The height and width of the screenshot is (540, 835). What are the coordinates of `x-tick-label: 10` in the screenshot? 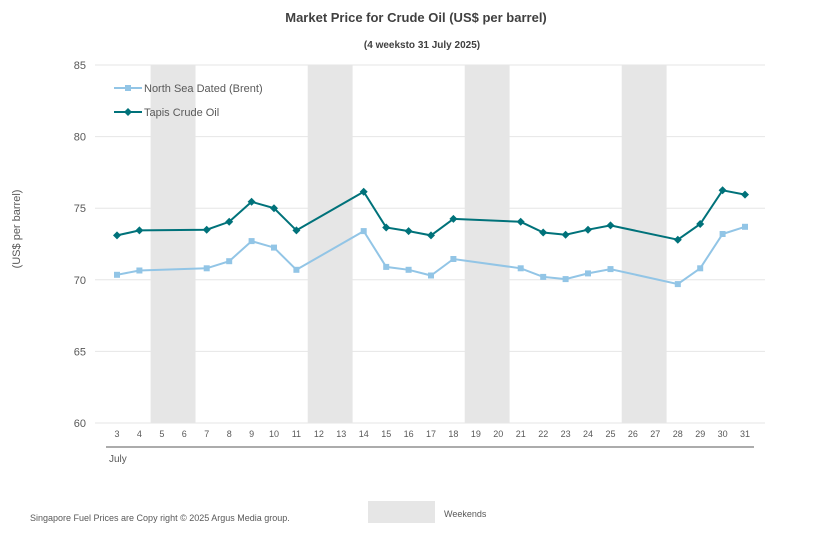 It's located at (274, 434).